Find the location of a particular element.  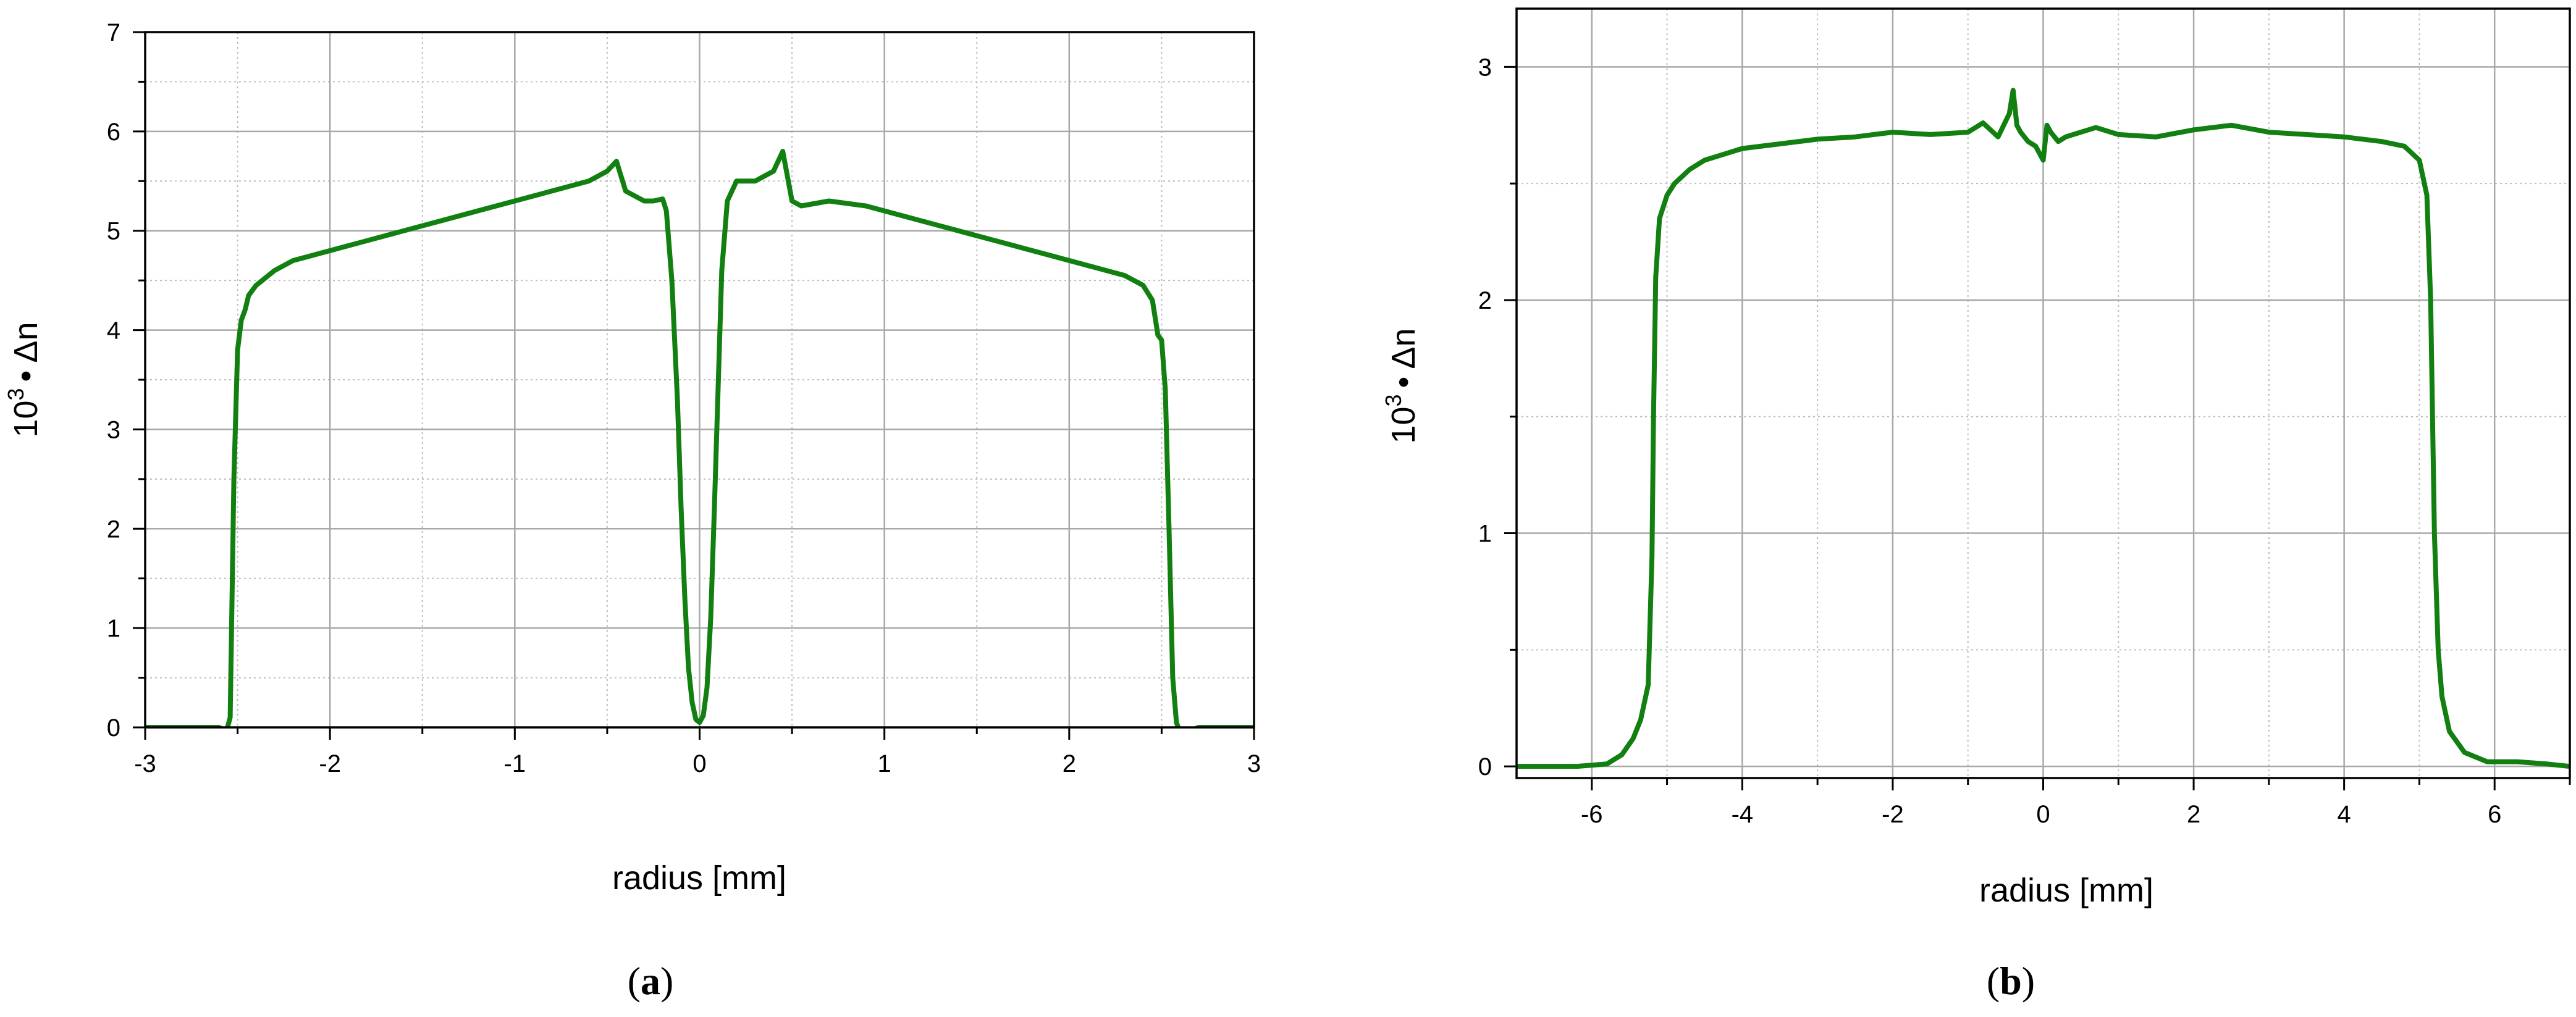

x-tick-label: 1 is located at coordinates (884, 763).